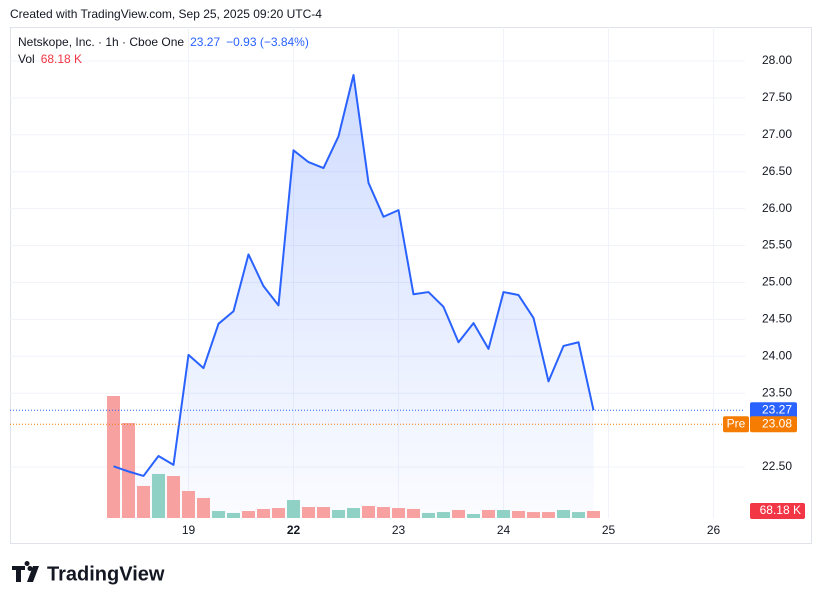 The height and width of the screenshot is (609, 822). Describe the element at coordinates (294, 530) in the screenshot. I see `x-tick-label: 22` at that location.